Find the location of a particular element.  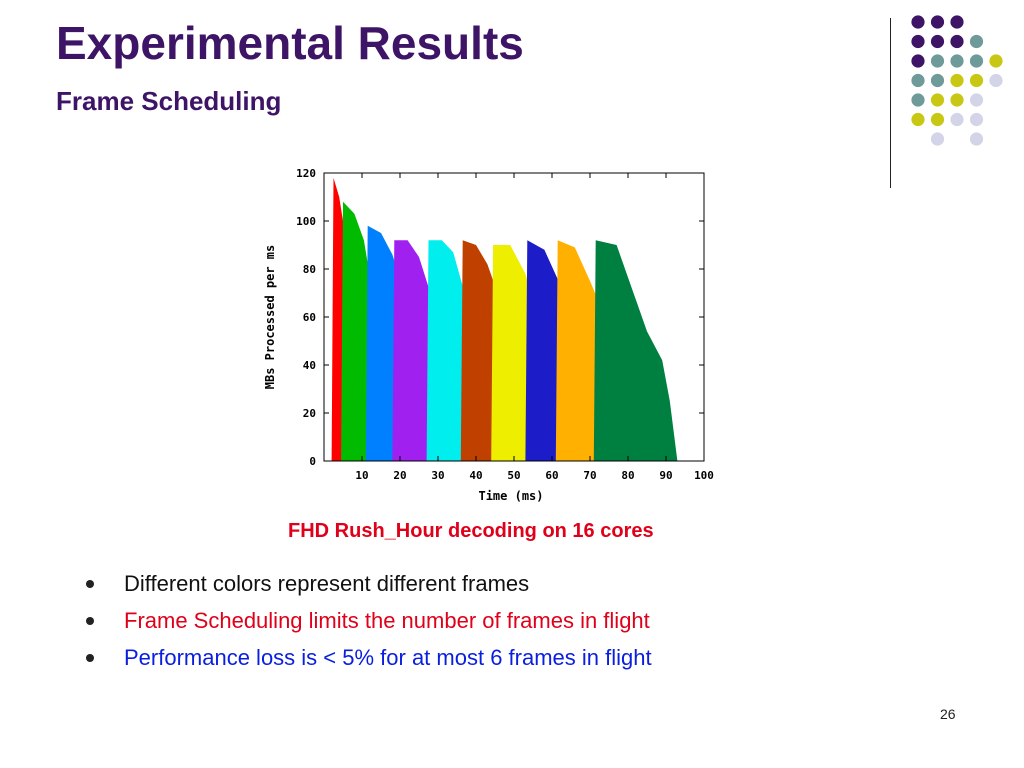

x-tick-label: 50 is located at coordinates (513, 475).